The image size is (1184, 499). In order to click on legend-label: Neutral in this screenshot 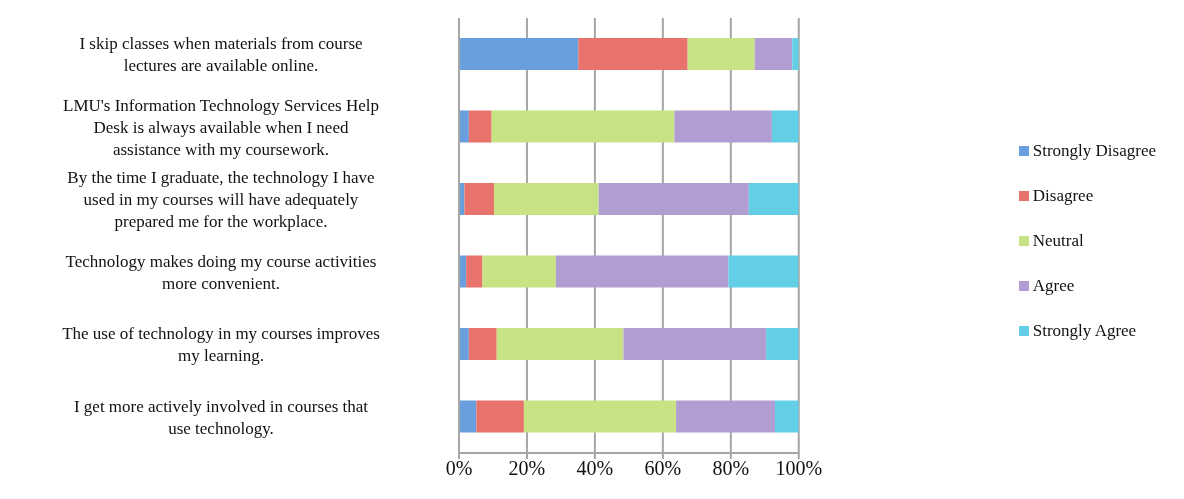, I will do `click(1058, 240)`.